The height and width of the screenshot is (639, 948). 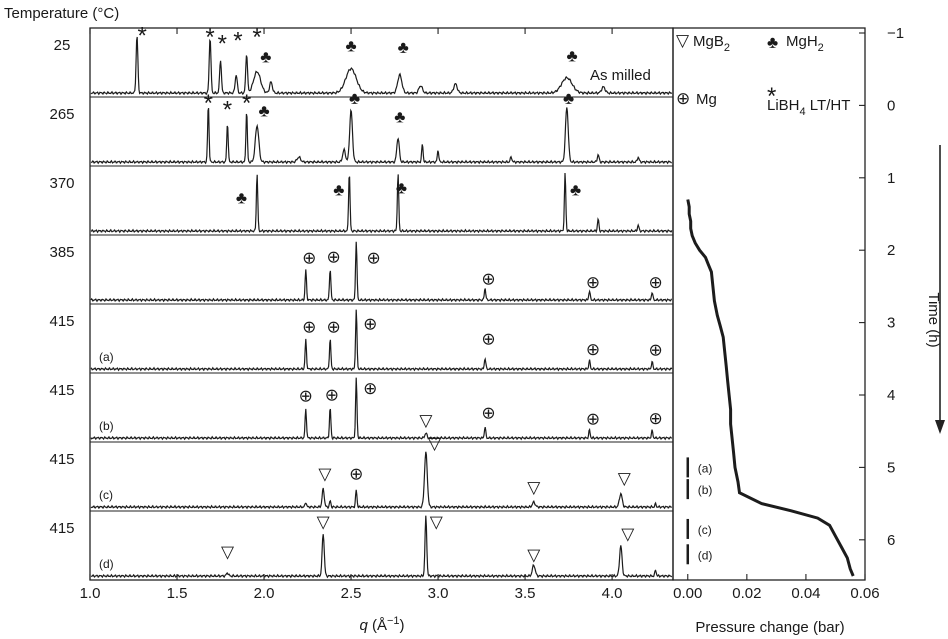 I want to click on pressure-tick-label: 0.04, so click(x=805, y=593).